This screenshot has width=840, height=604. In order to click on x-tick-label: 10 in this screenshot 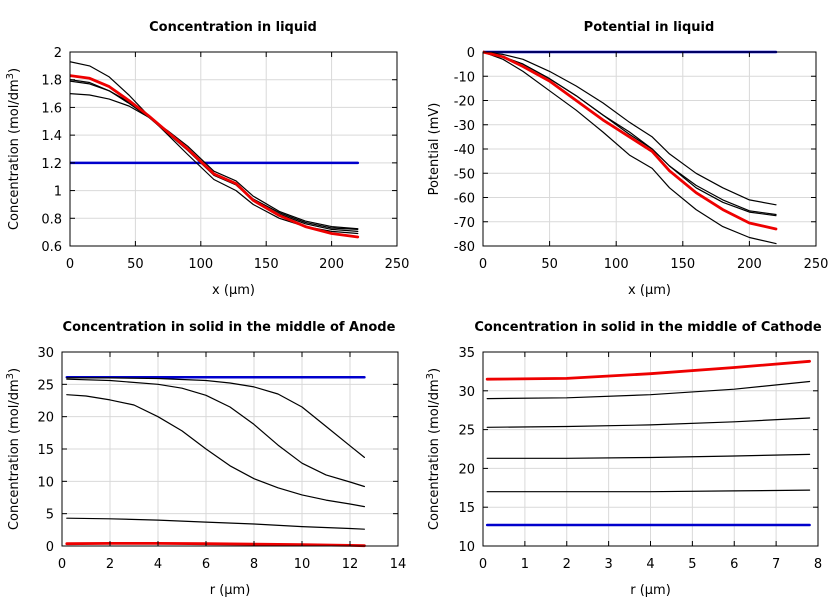, I will do `click(302, 564)`.